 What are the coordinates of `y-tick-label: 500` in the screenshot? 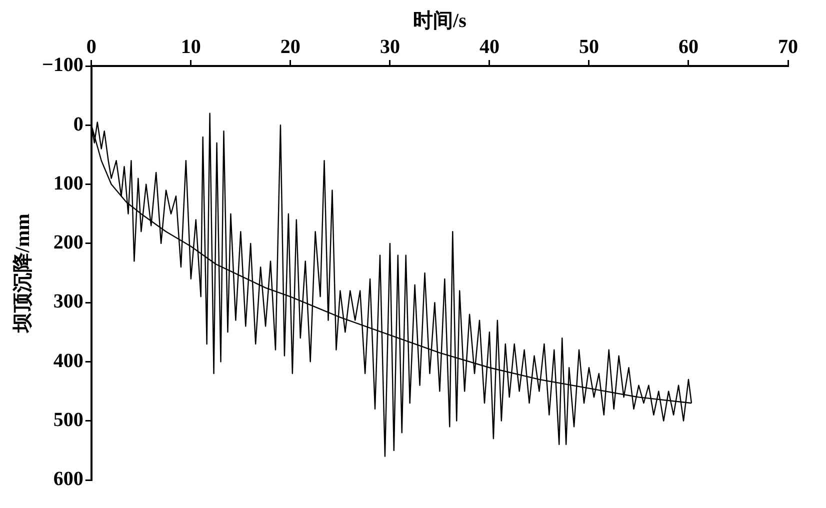 It's located at (68, 420).